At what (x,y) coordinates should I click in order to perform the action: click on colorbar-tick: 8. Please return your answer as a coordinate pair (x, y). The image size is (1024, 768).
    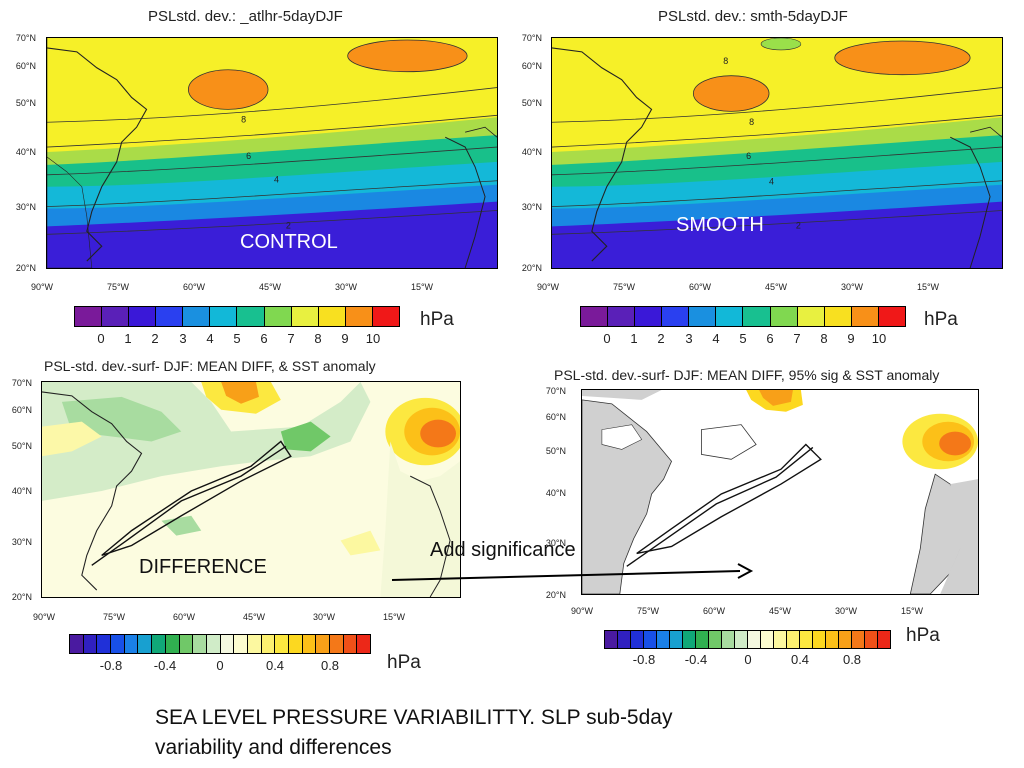
    Looking at the image, I should click on (318, 338).